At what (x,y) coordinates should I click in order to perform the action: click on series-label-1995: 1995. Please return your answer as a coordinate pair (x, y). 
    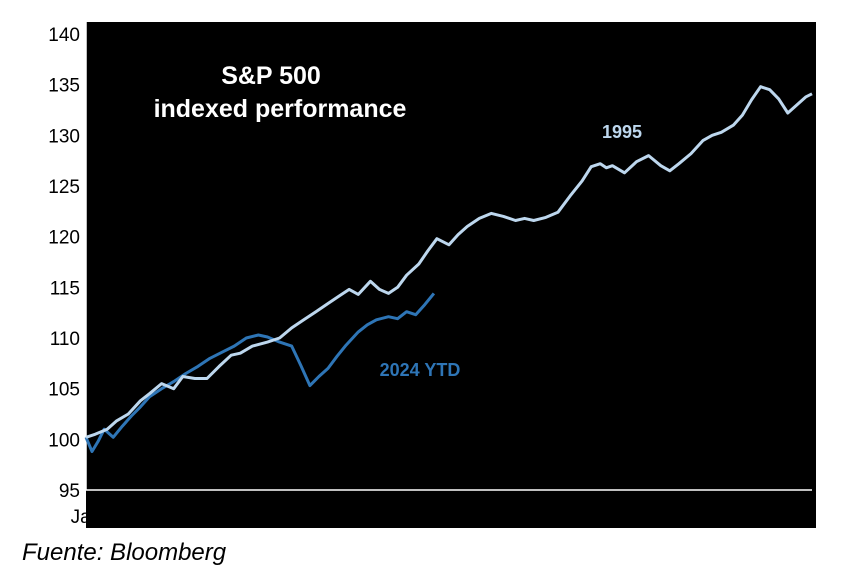
    Looking at the image, I should click on (622, 132).